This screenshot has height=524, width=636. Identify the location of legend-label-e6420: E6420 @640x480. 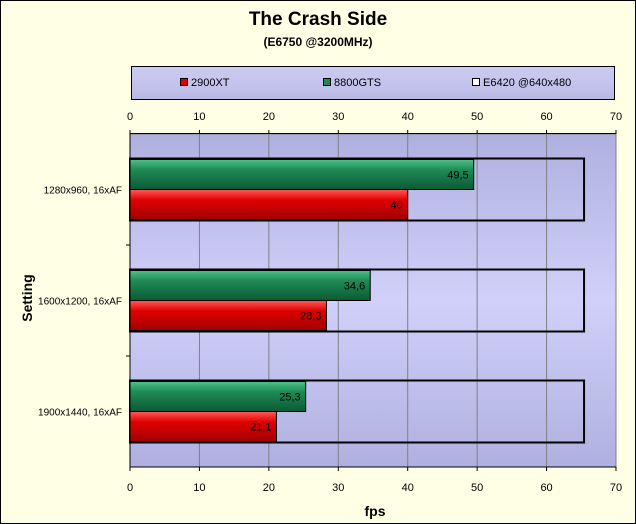
(527, 83).